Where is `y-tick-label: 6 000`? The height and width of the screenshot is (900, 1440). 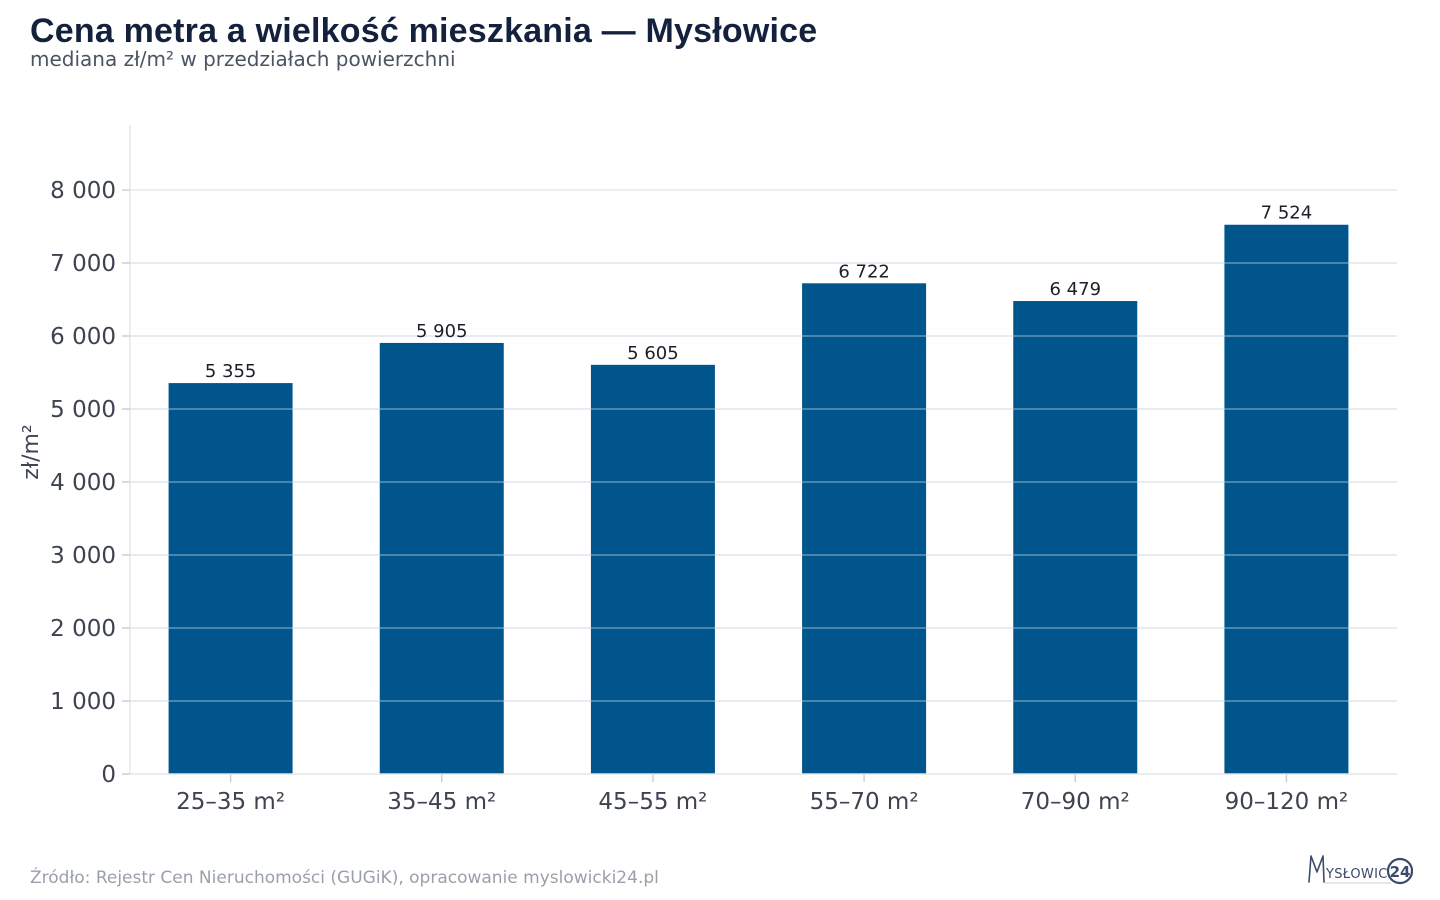 y-tick-label: 6 000 is located at coordinates (83, 337).